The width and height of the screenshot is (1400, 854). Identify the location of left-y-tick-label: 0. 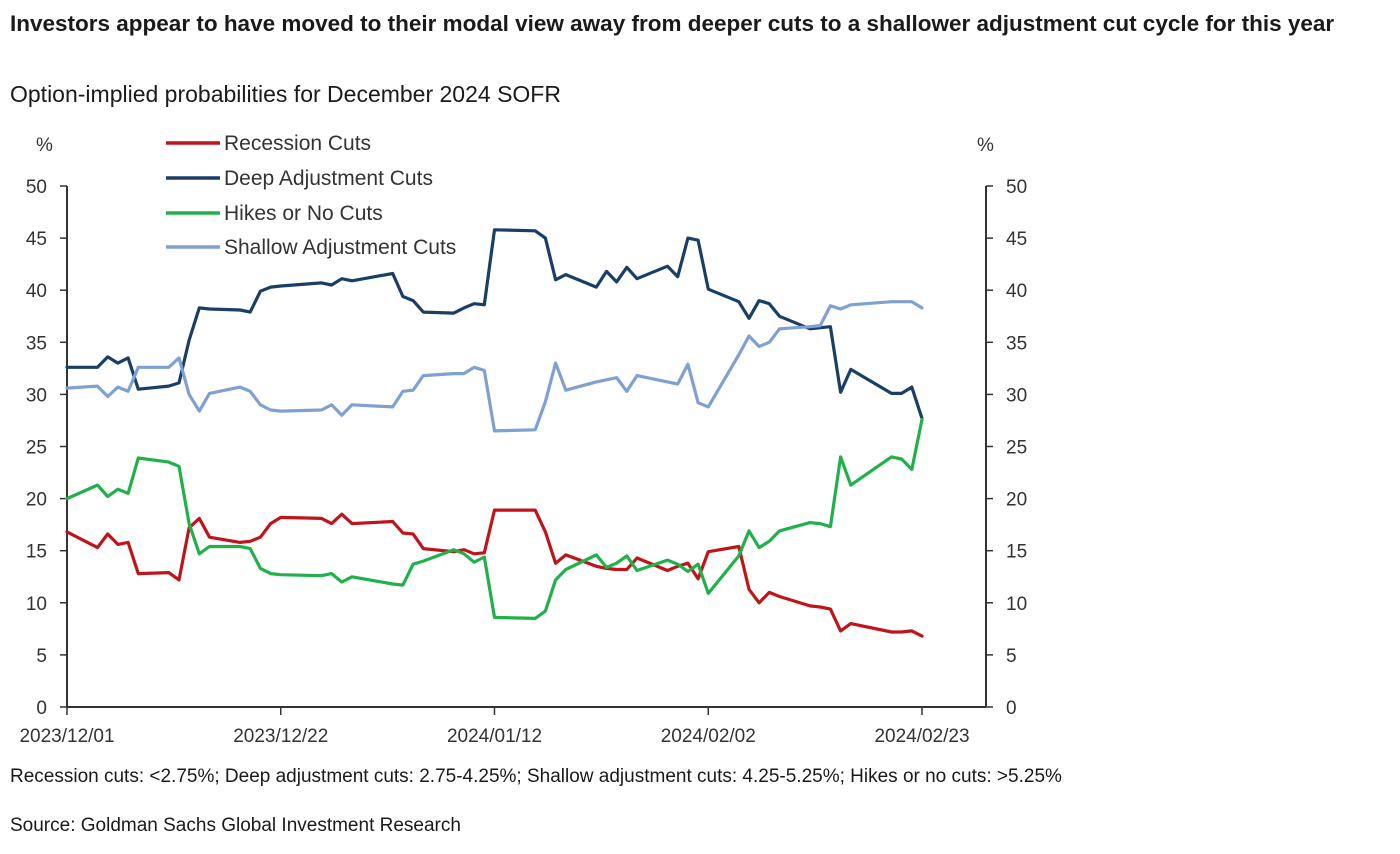
(41, 708).